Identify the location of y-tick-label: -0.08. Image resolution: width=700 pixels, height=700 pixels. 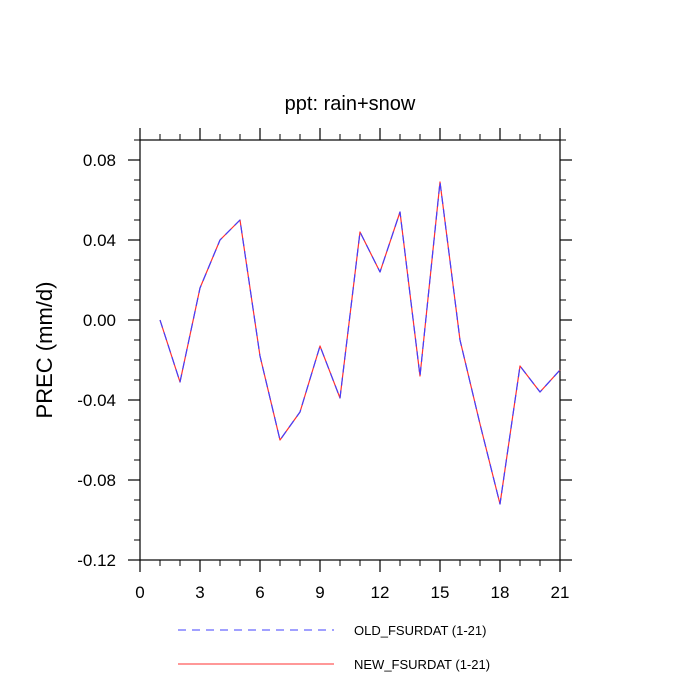
(96, 480).